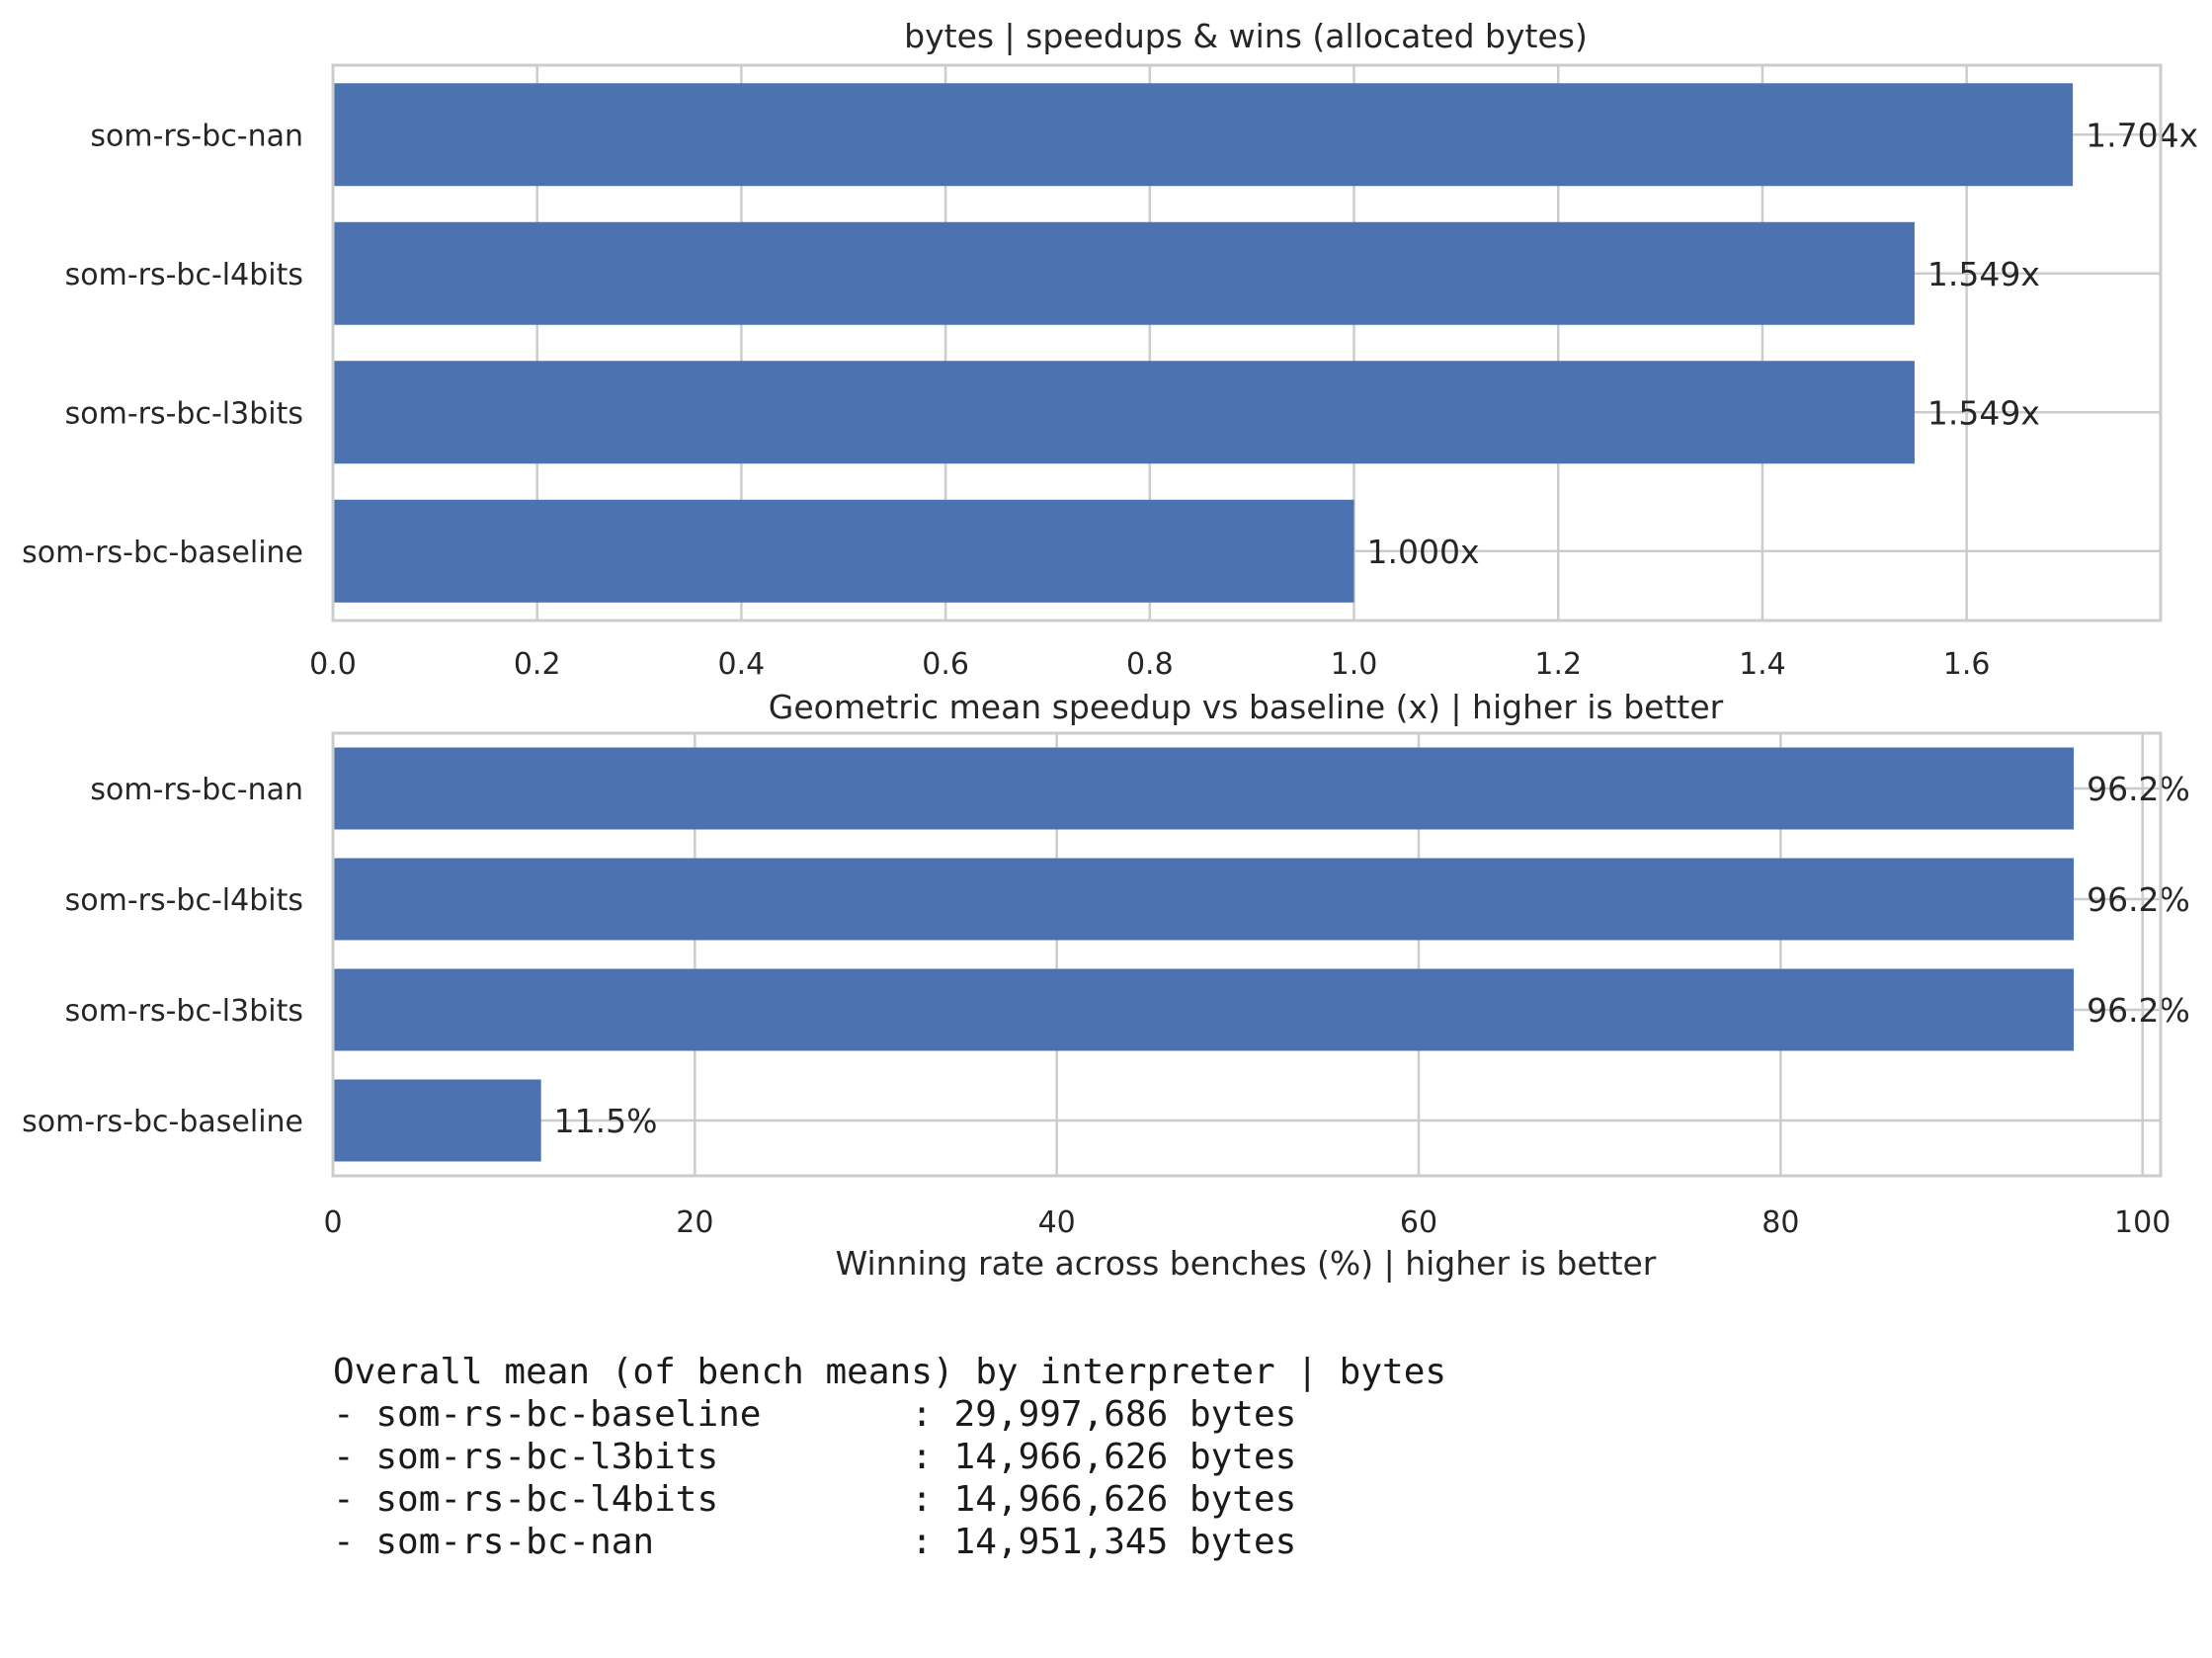 Image resolution: width=2212 pixels, height=1658 pixels. Describe the element at coordinates (333, 664) in the screenshot. I see `speedup-x-tick-label: 0.0` at that location.